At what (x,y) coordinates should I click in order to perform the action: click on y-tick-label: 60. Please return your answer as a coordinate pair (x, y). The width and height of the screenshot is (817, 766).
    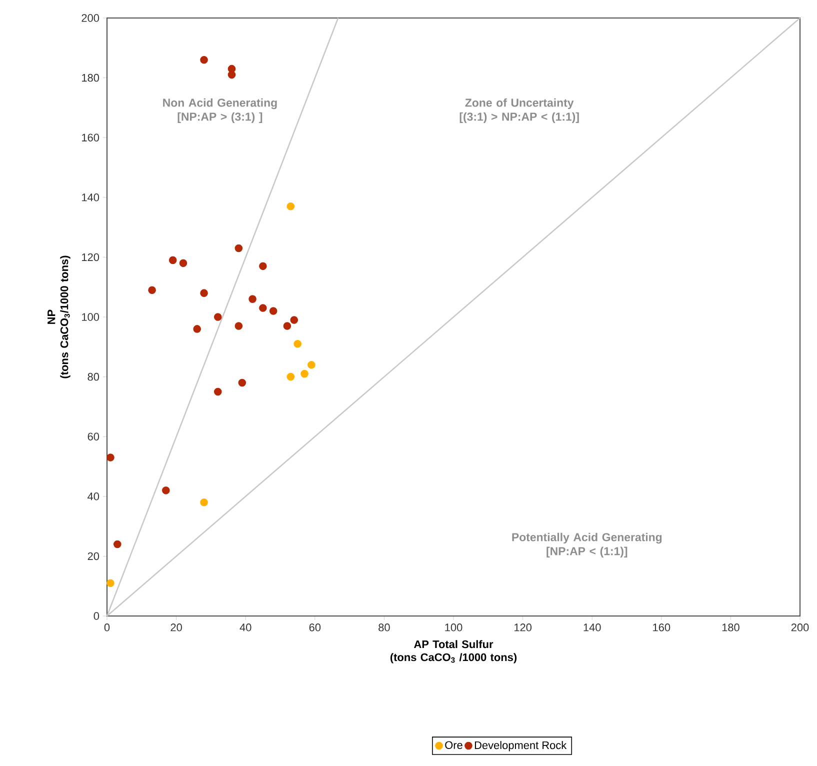
    Looking at the image, I should click on (94, 436).